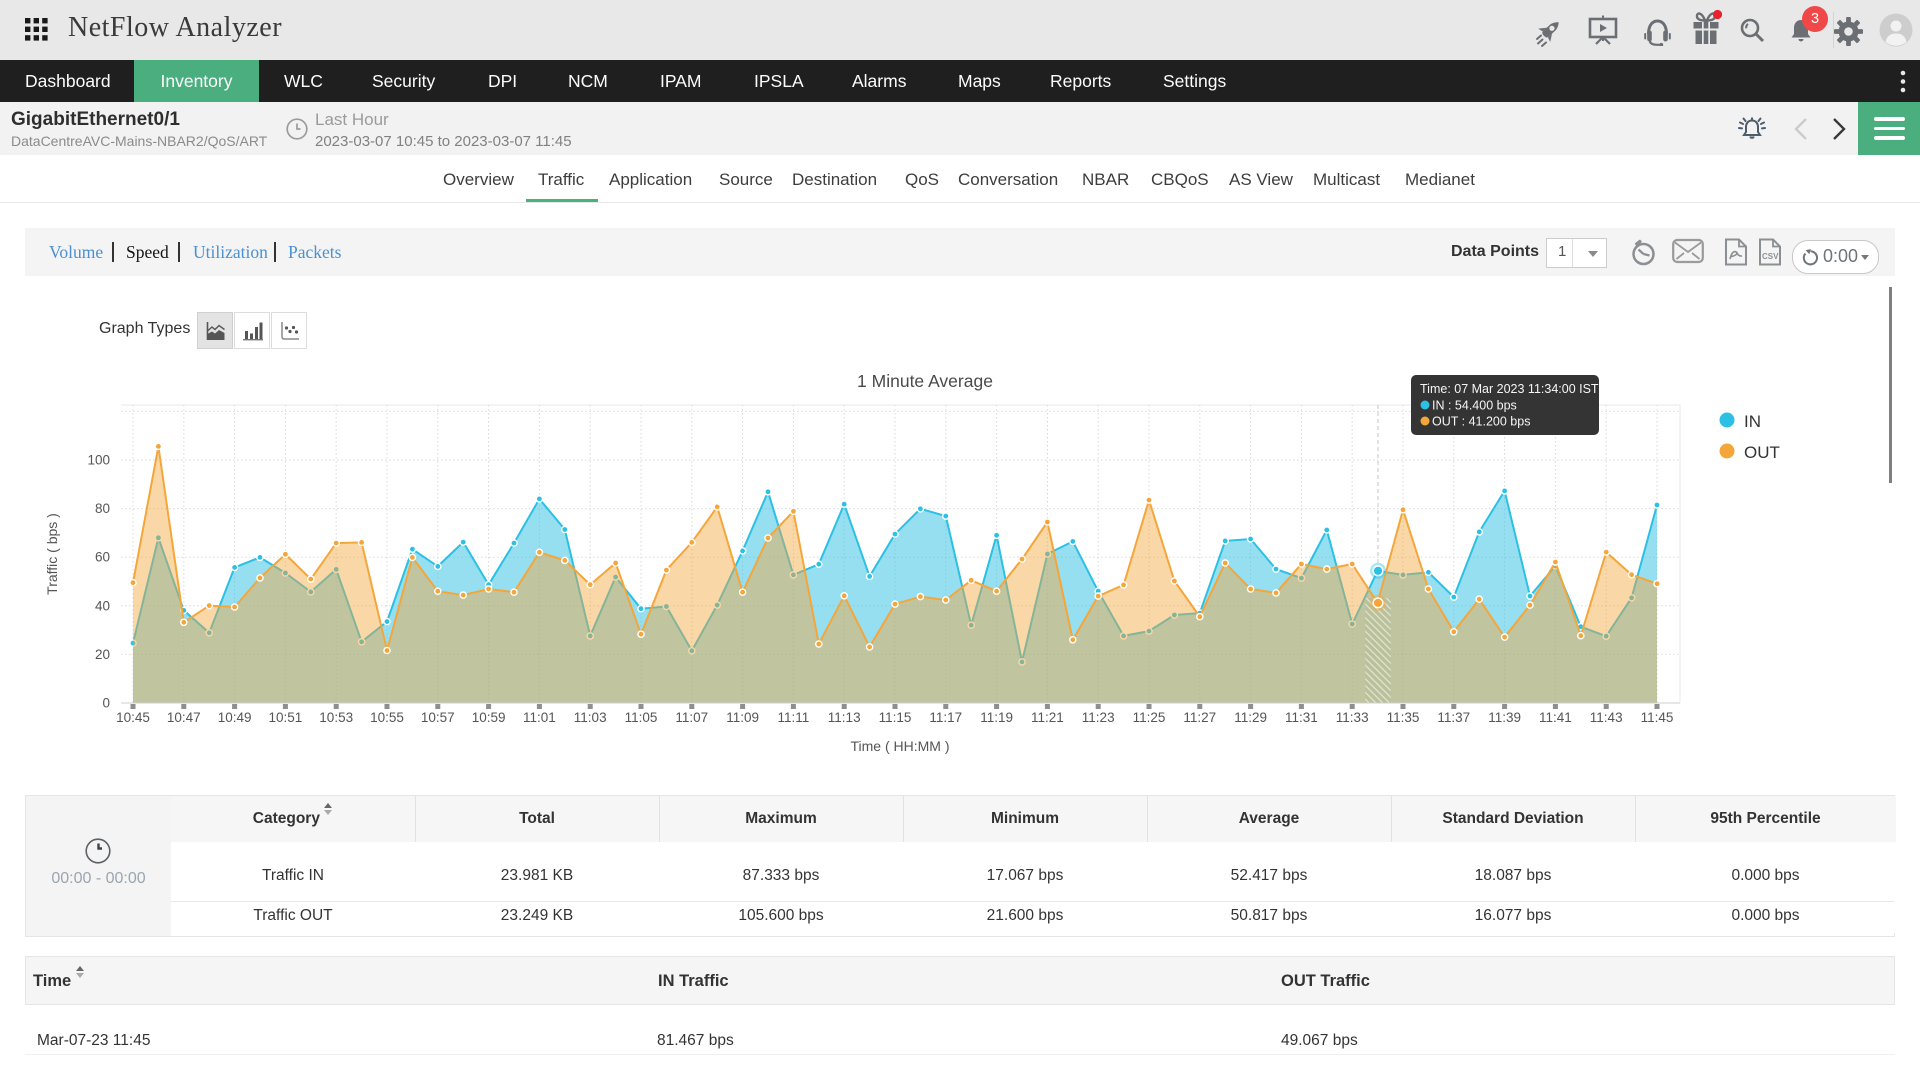 The width and height of the screenshot is (1920, 1080). What do you see at coordinates (539, 717) in the screenshot?
I see `svg-text: 11:01` at bounding box center [539, 717].